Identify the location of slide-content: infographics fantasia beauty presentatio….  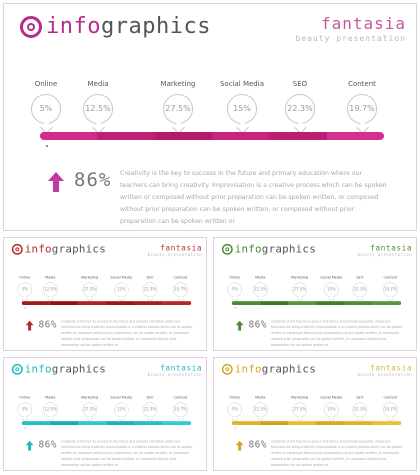
(315, 294).